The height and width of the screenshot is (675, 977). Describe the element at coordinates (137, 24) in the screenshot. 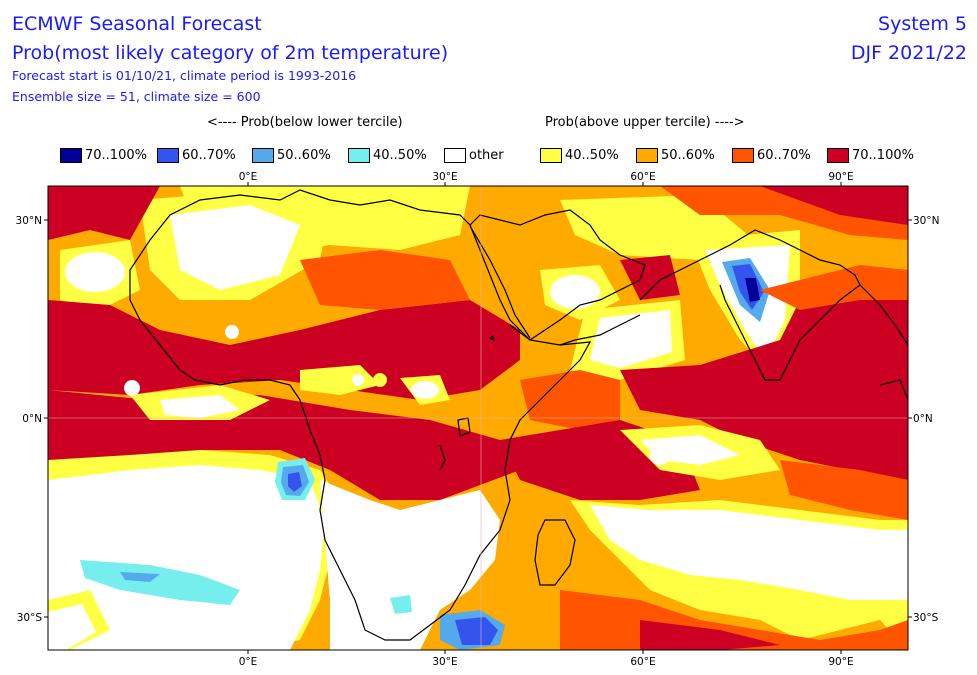

I see `map-title: ECMWF Seasonal Forecast` at that location.